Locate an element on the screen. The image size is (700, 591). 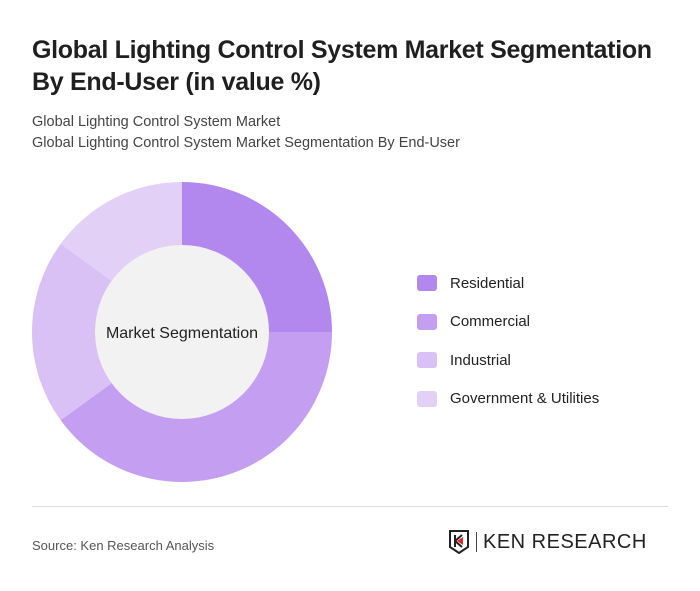
legend-label: Industrial is located at coordinates (480, 360).